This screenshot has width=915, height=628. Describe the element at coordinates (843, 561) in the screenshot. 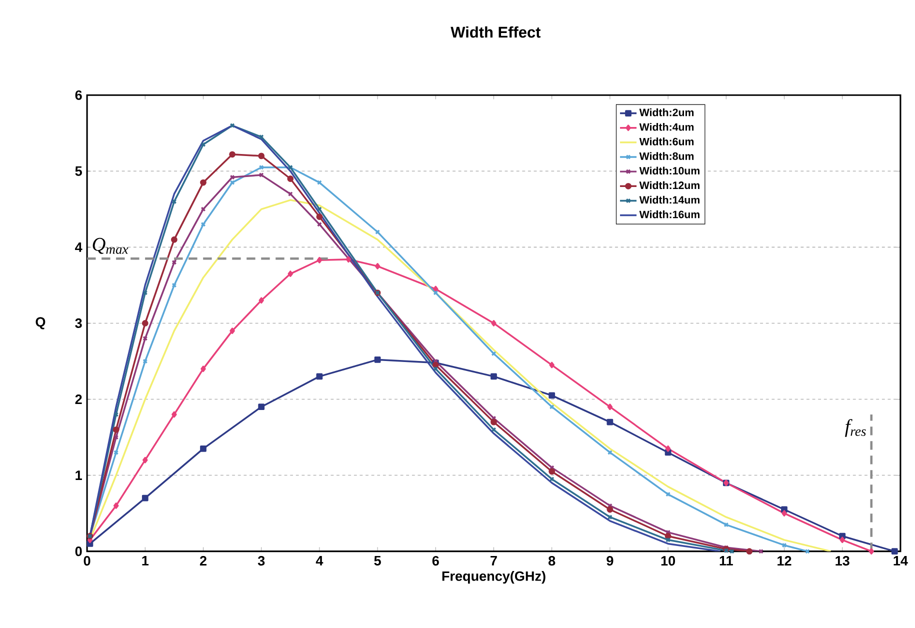

I see `x-tick-label: 13` at that location.